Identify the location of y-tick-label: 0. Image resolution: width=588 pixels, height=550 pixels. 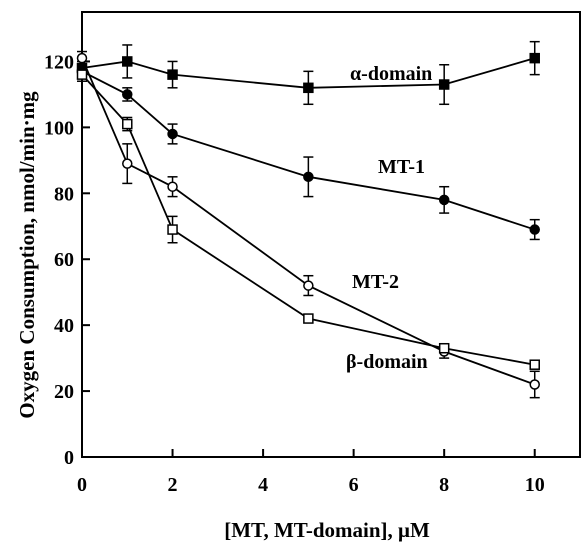
(69, 458).